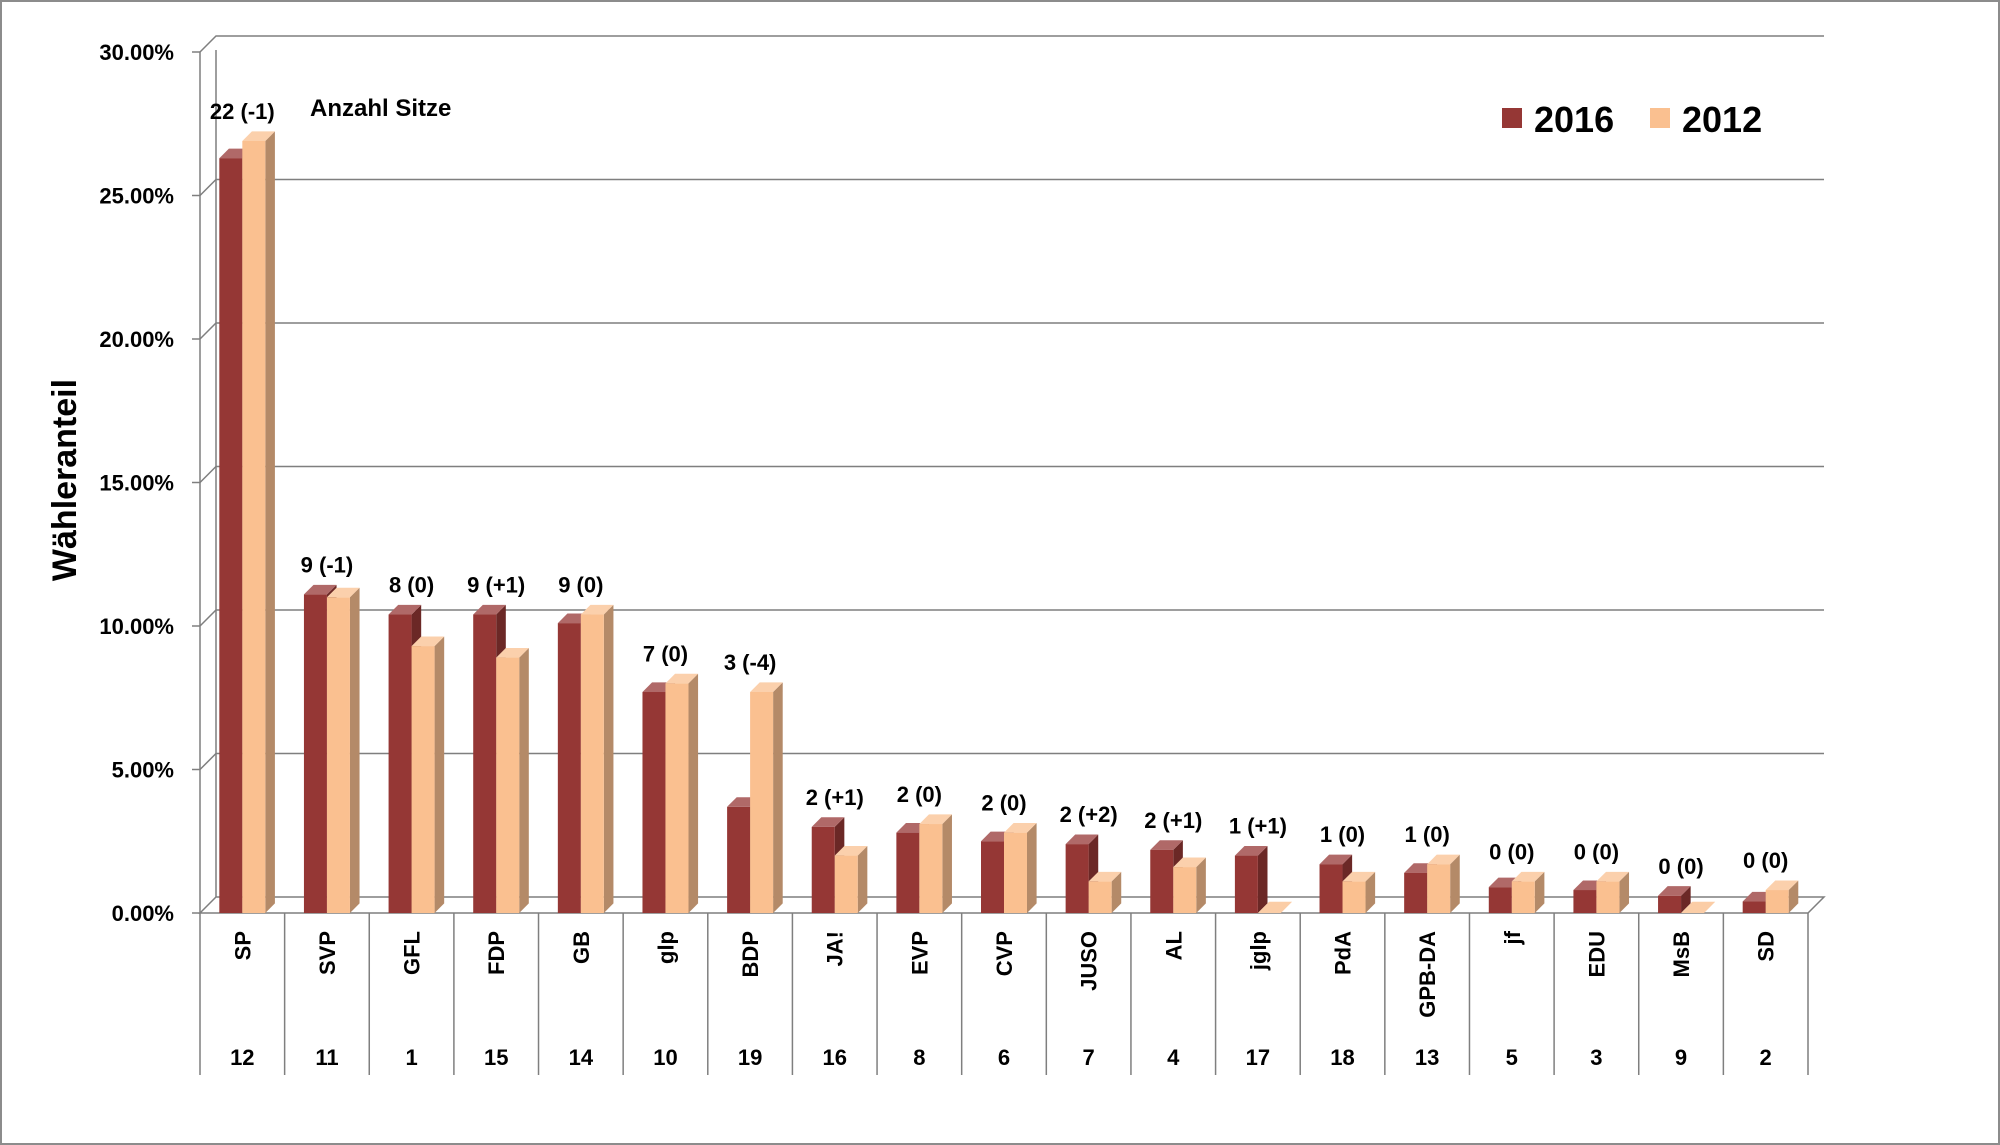 The width and height of the screenshot is (2000, 1145). Describe the element at coordinates (1258, 826) in the screenshot. I see `seat-label: 1 (+1)` at that location.